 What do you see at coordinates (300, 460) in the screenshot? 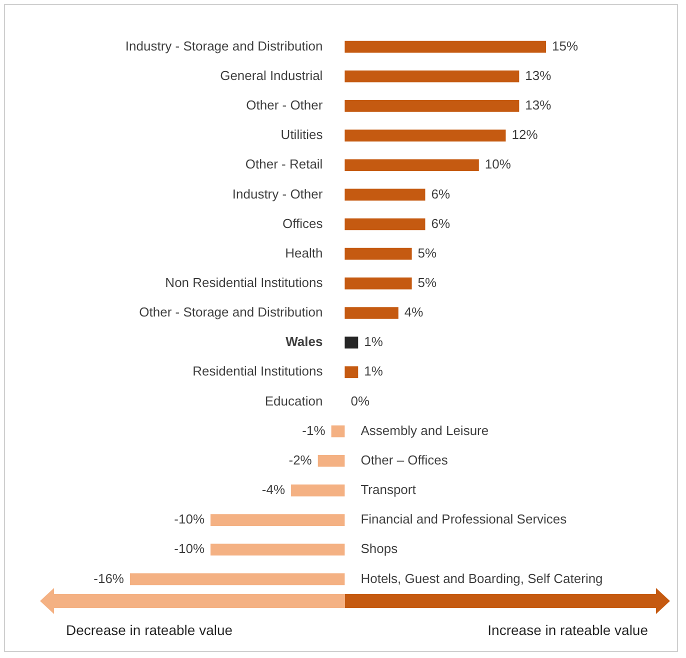
I see `data-label: -2%` at bounding box center [300, 460].